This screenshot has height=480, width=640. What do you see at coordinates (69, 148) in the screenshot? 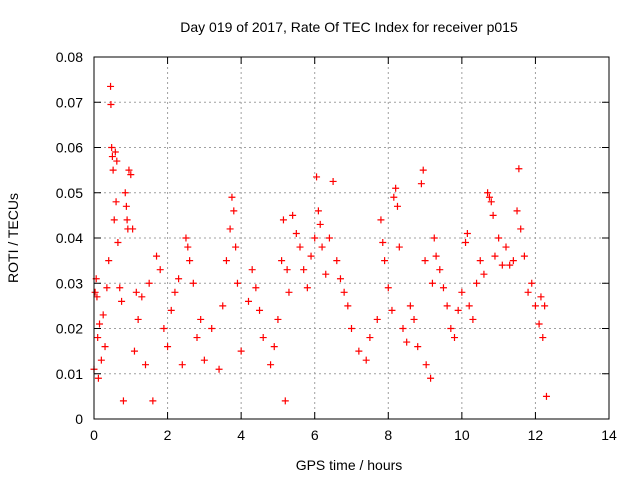
I see `y-tick-label: 0.06` at bounding box center [69, 148].